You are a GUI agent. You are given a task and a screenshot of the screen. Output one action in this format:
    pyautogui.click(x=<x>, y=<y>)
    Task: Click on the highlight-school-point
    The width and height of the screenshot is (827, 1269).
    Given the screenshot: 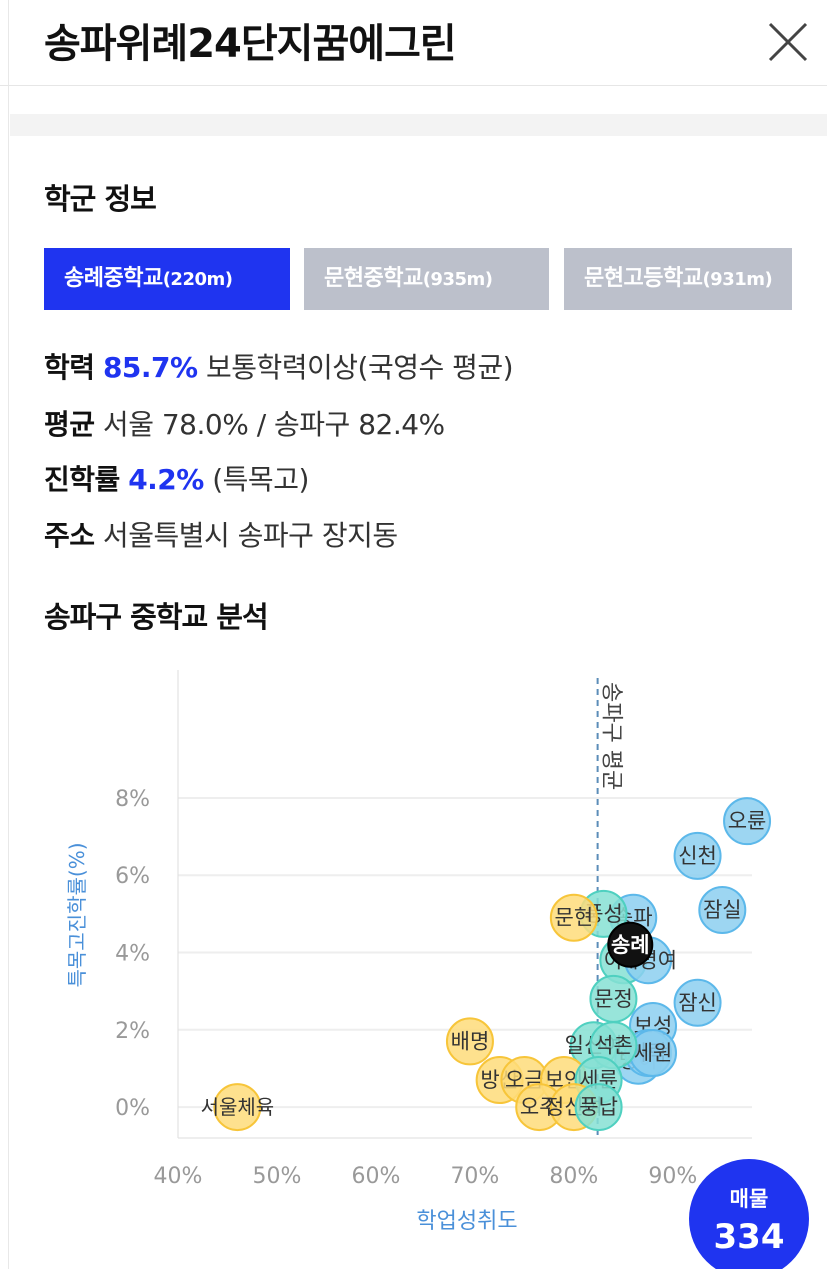 What is the action you would take?
    pyautogui.click(x=630, y=944)
    